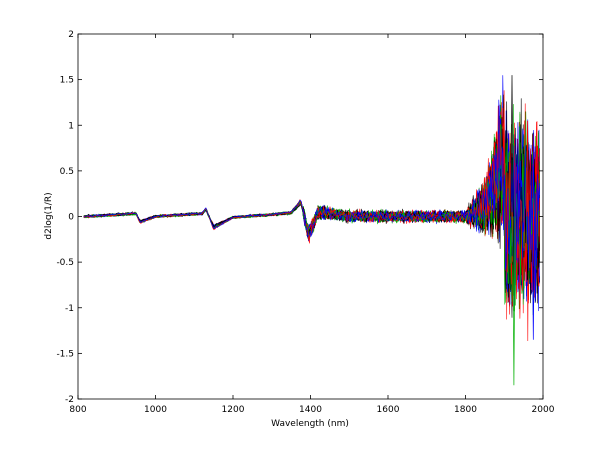 This screenshot has width=600, height=450. Describe the element at coordinates (67, 172) in the screenshot. I see `y-tick-label: 0.5` at that location.